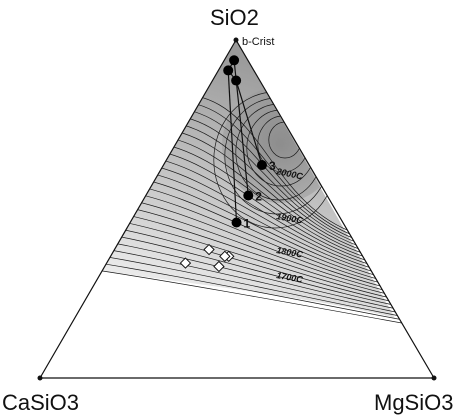 The height and width of the screenshot is (417, 474). What do you see at coordinates (247, 224) in the screenshot?
I see `point-label-1: 1` at bounding box center [247, 224].